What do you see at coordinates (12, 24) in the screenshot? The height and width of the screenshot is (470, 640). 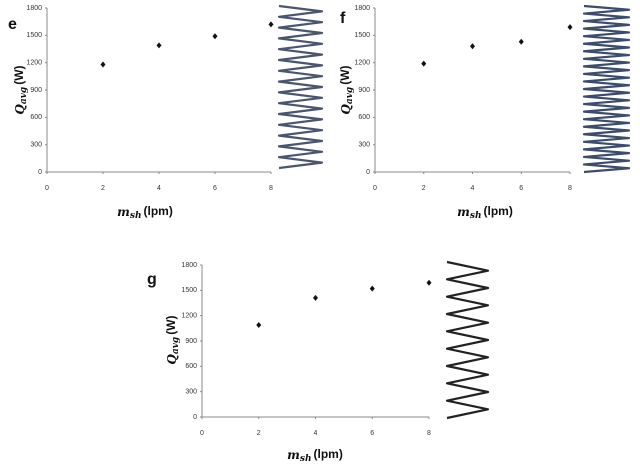 I see `panel-label: e` at bounding box center [12, 24].